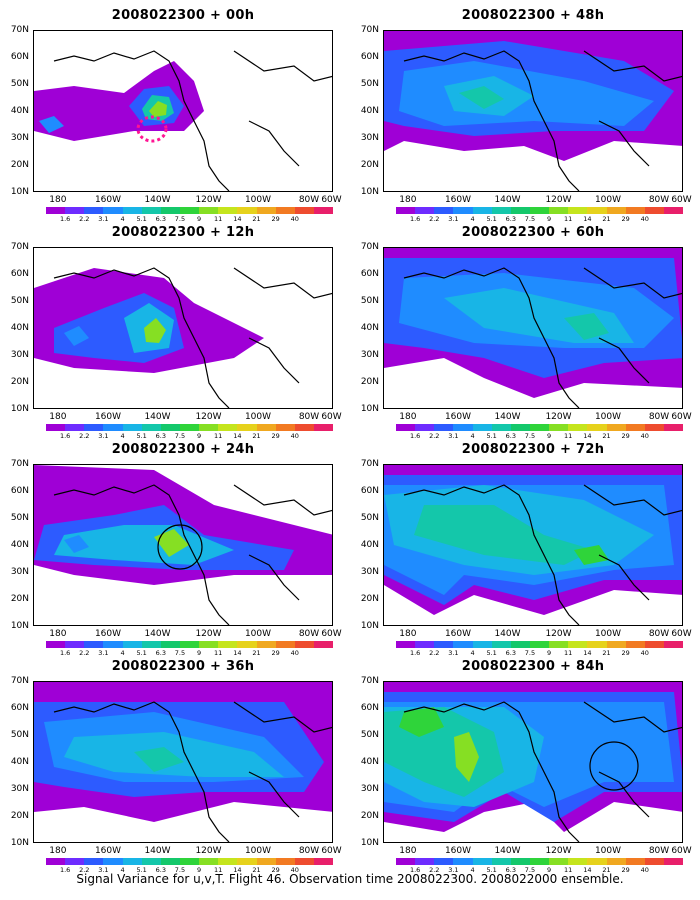 Image resolution: width=700 pixels, height=900 pixels. I want to click on panel-title: 2008022300 + 84h, so click(533, 666).